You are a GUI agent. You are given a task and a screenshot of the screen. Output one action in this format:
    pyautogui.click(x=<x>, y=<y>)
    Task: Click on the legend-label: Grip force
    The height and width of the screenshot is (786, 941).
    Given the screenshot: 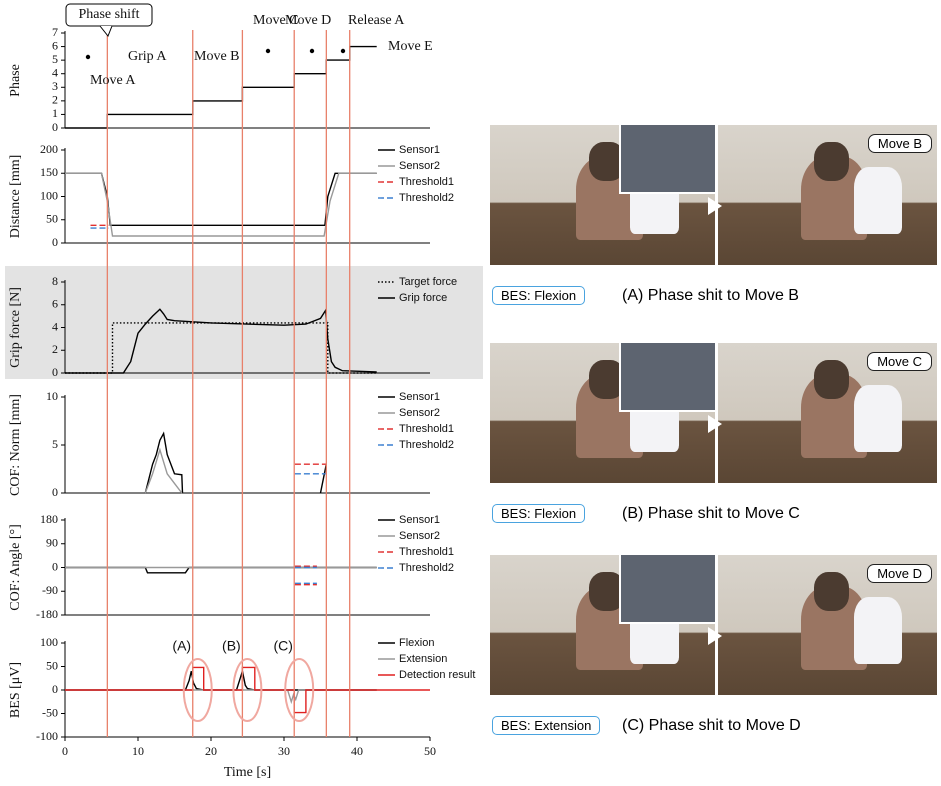 What is the action you would take?
    pyautogui.click(x=423, y=298)
    